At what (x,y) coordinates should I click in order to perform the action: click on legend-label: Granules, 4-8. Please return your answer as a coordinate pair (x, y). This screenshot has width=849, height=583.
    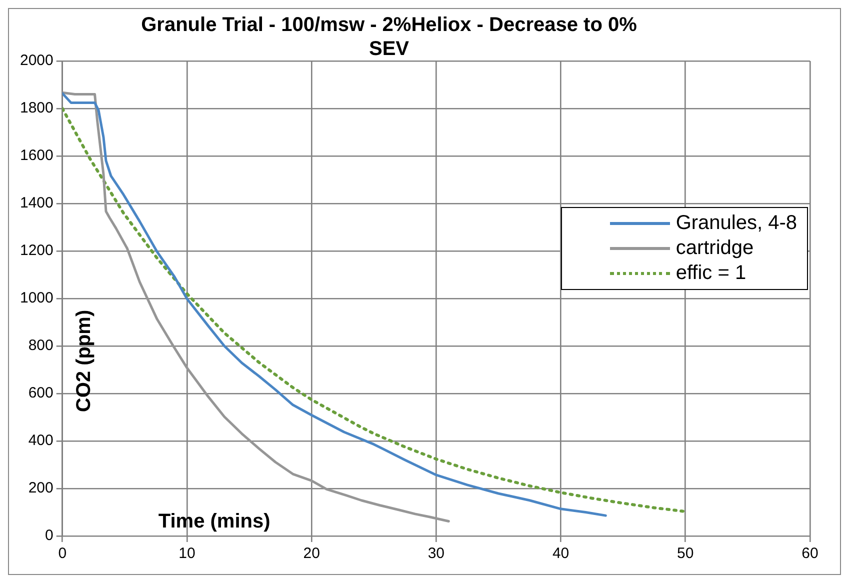
    Looking at the image, I should click on (736, 223).